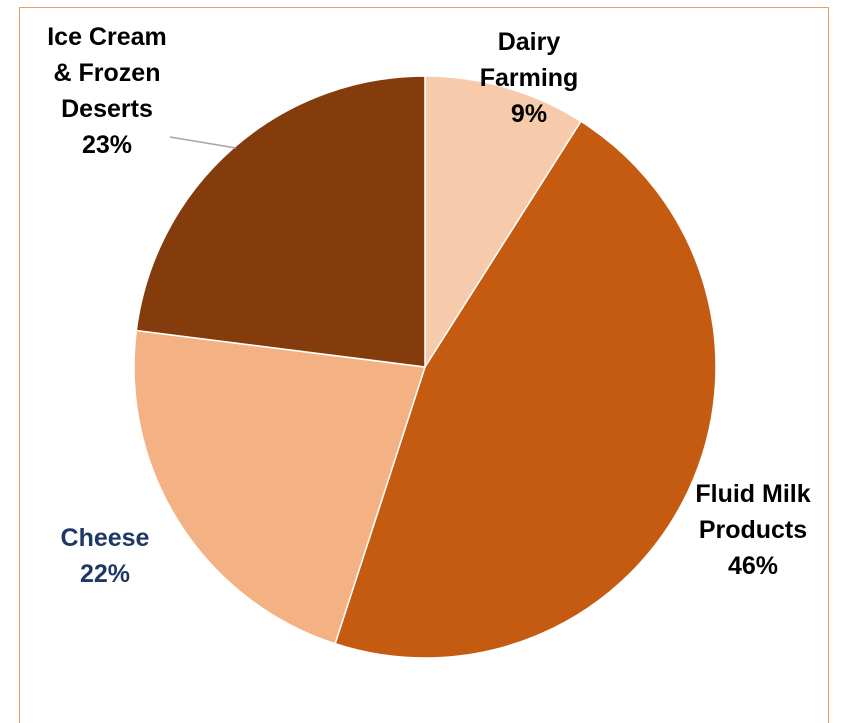 This screenshot has width=842, height=723. I want to click on data-label-name-fluid-milk-products: Products, so click(753, 530).